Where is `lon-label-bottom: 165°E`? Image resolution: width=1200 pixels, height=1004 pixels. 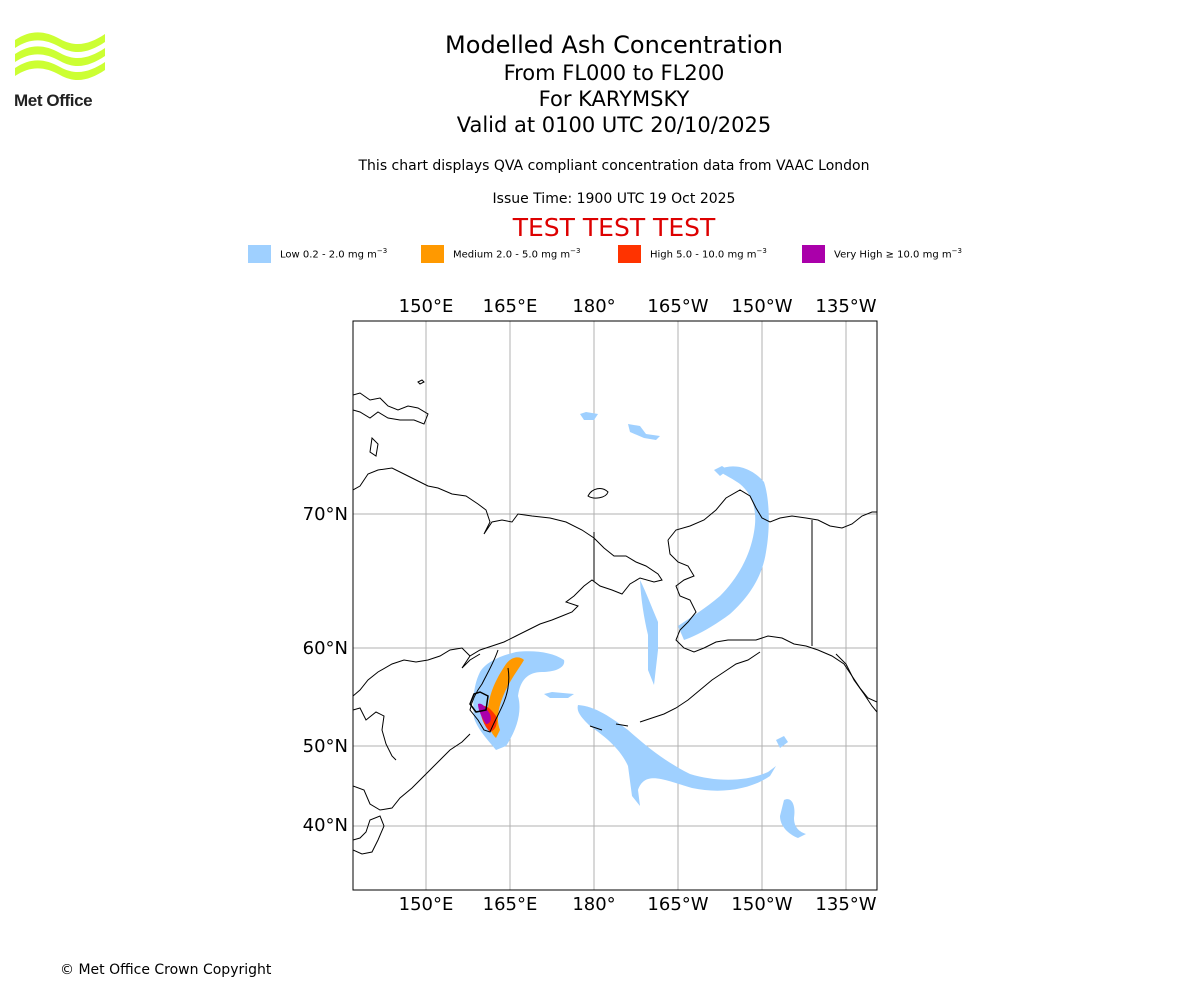 lon-label-bottom: 165°E is located at coordinates (510, 904).